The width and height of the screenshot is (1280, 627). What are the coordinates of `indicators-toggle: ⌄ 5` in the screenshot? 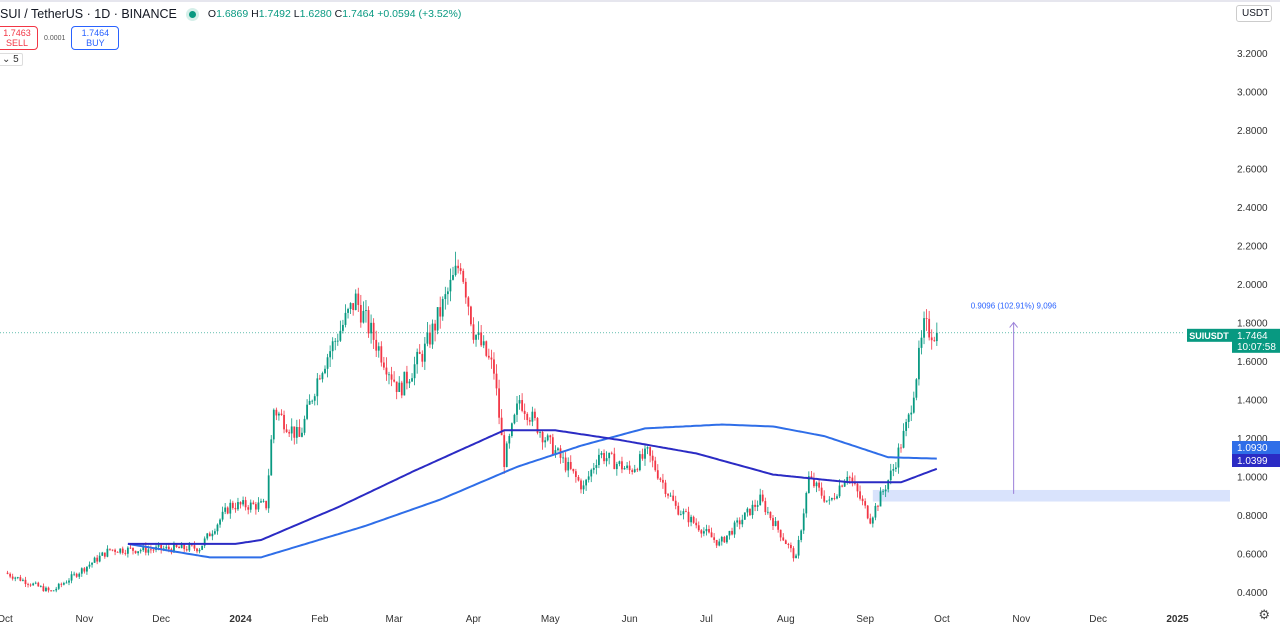 It's located at (11, 59).